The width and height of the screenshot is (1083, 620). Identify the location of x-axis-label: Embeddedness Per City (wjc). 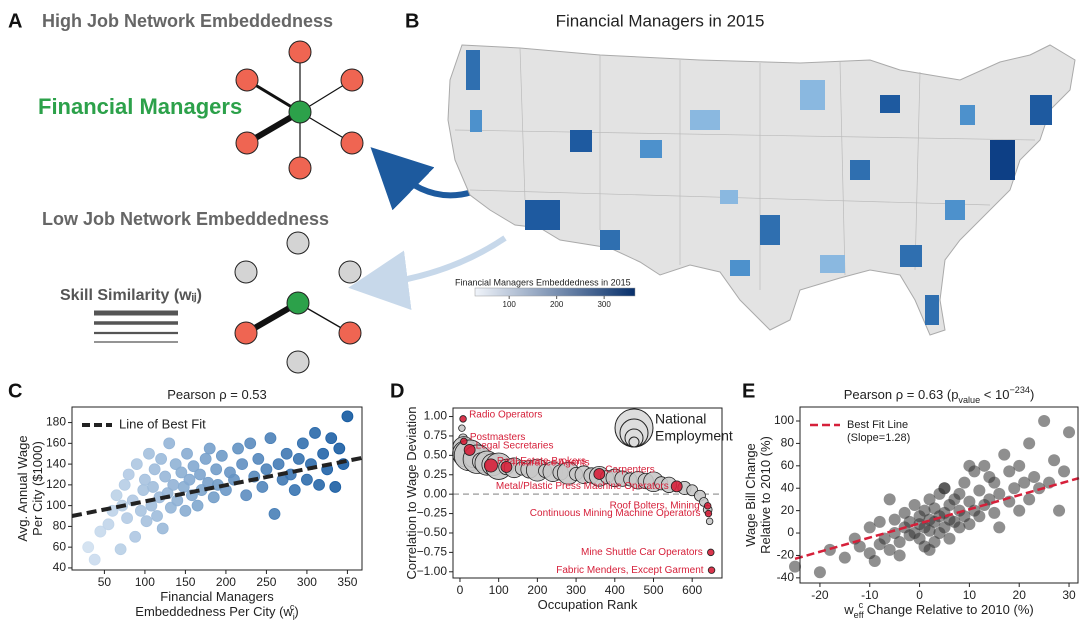
(216, 611).